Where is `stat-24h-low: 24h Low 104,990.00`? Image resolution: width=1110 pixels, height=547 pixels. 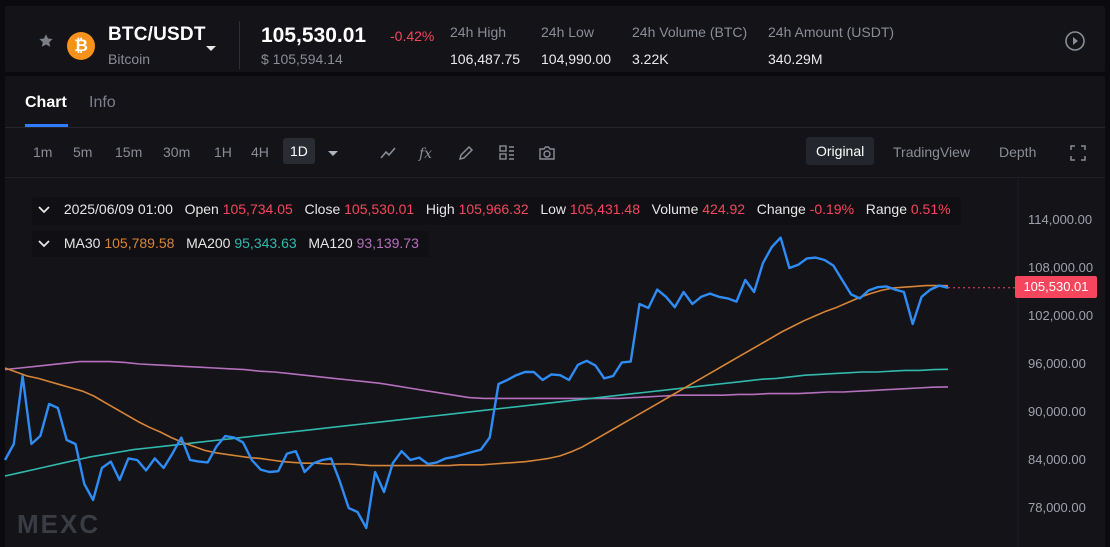
stat-24h-low: 24h Low 104,990.00 is located at coordinates (576, 45).